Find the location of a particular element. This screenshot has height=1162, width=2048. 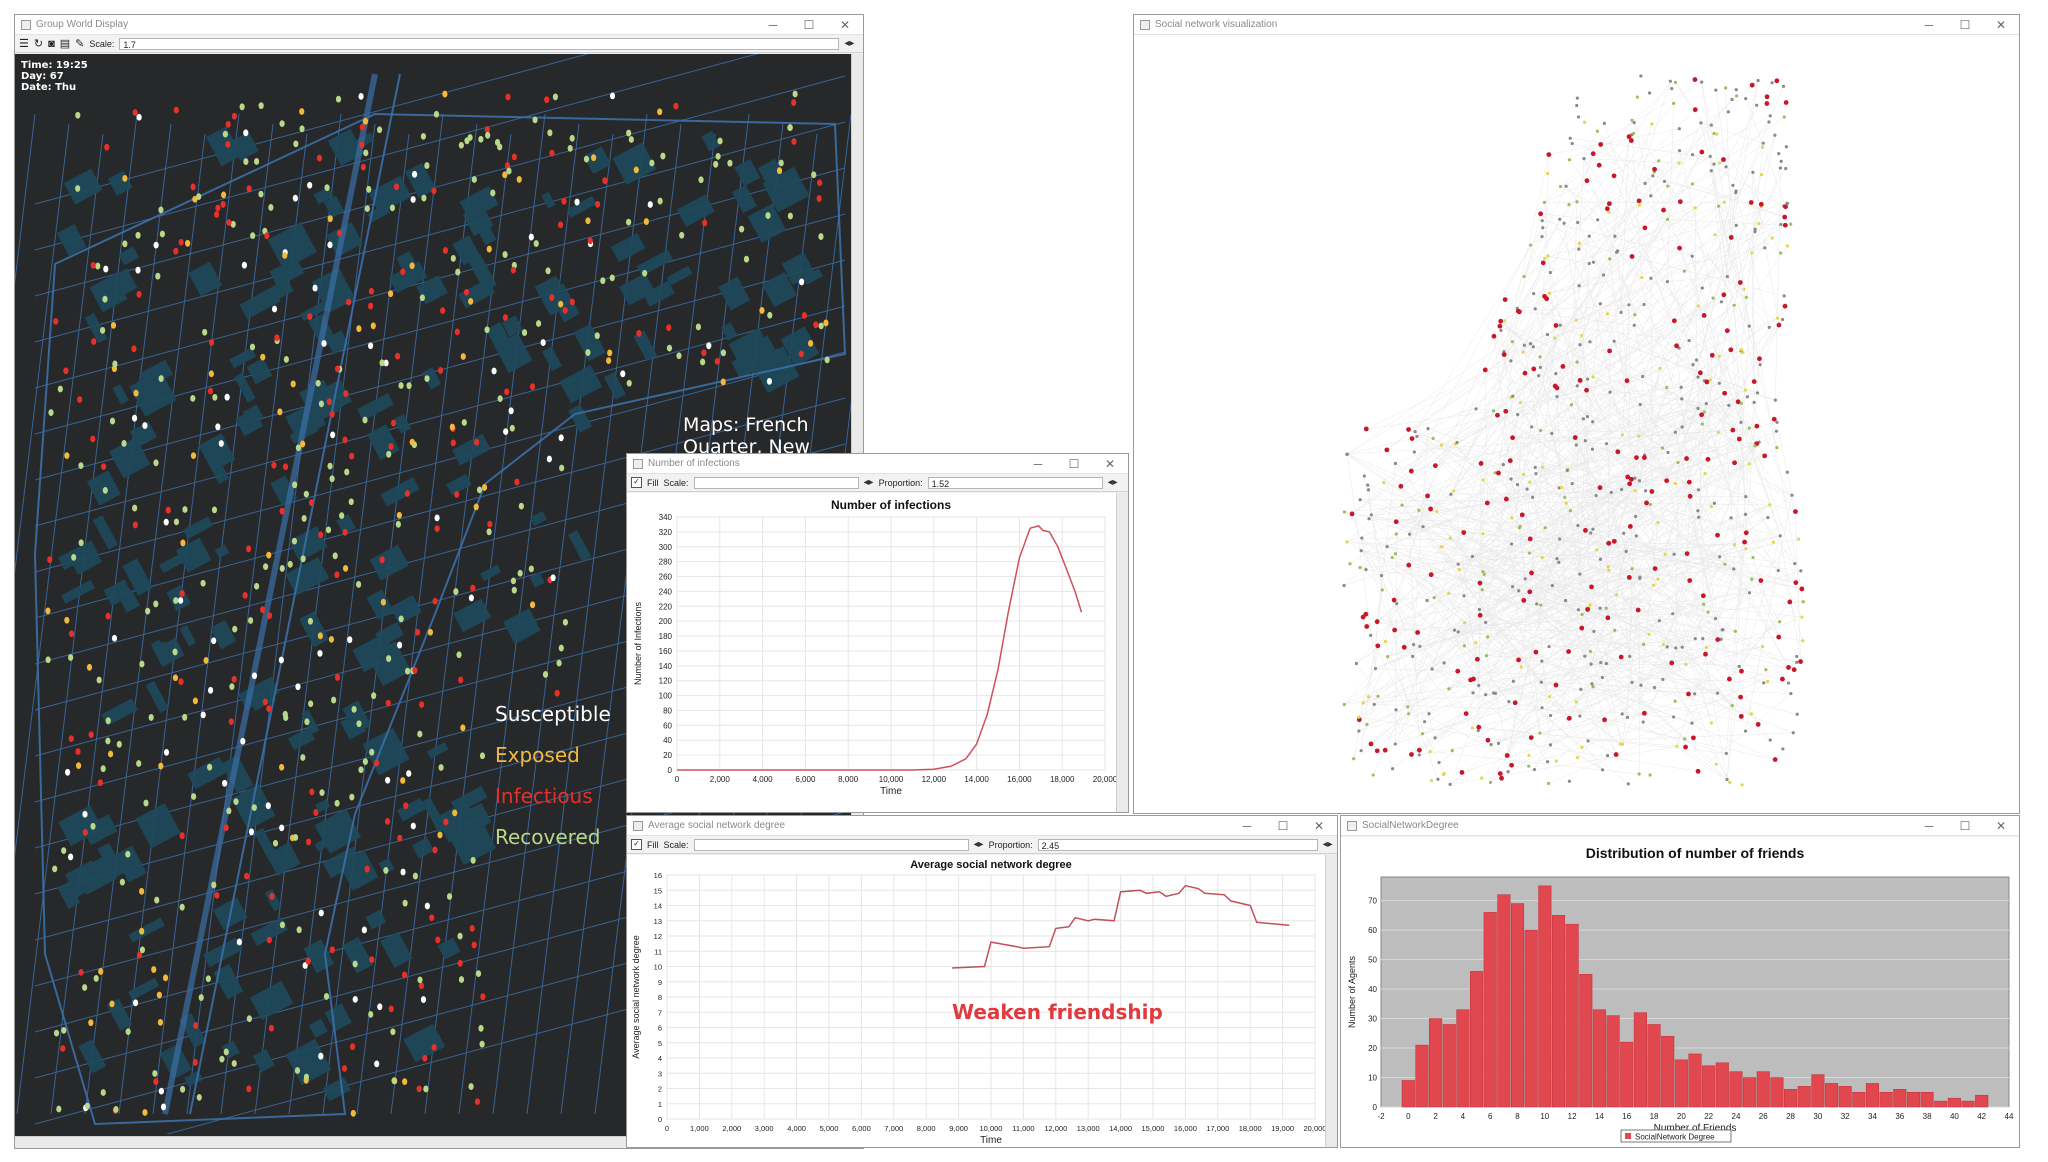

wrench-icon: ✎ is located at coordinates (80, 44).